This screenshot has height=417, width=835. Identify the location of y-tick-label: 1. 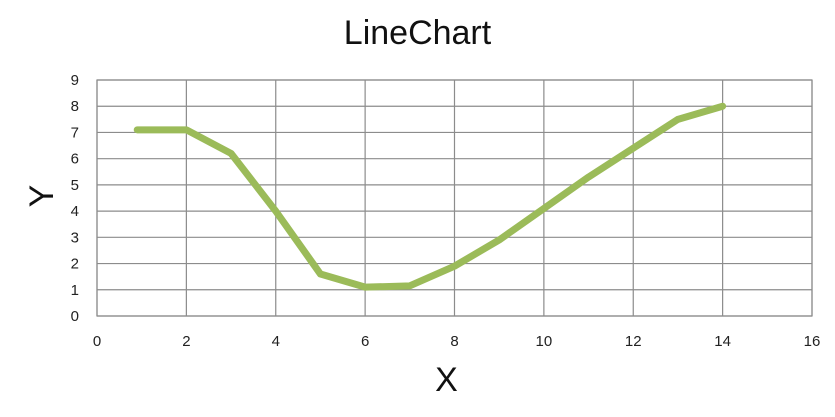
(75, 290).